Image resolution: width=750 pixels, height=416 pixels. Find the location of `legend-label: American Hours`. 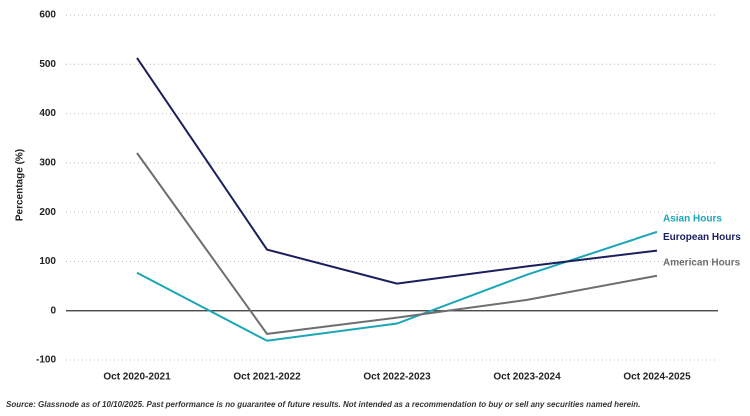

legend-label: American Hours is located at coordinates (702, 262).